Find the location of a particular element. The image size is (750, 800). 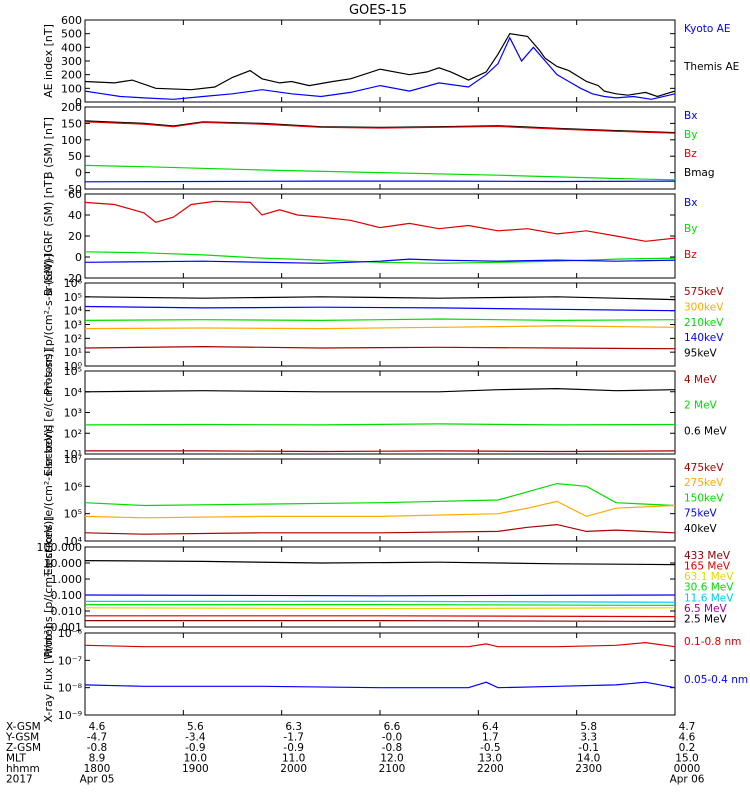

panel-2: -50 0 50 100 150 200 B (SM) [nT] Bx By Bz Bmag is located at coordinates (378, 148).